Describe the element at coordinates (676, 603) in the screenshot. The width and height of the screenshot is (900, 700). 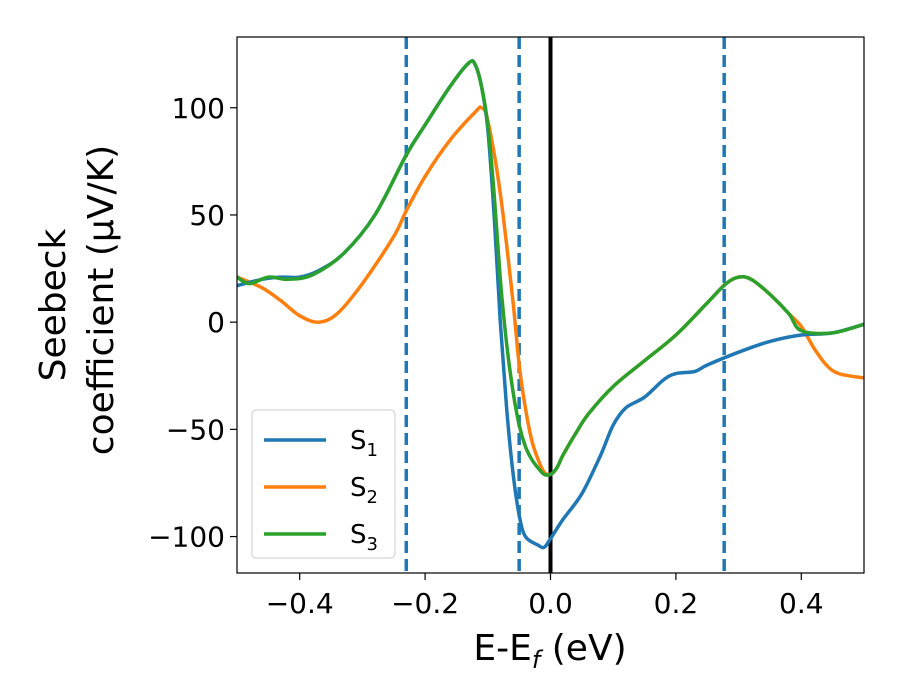
I see `x-tick-label: 0.2` at that location.